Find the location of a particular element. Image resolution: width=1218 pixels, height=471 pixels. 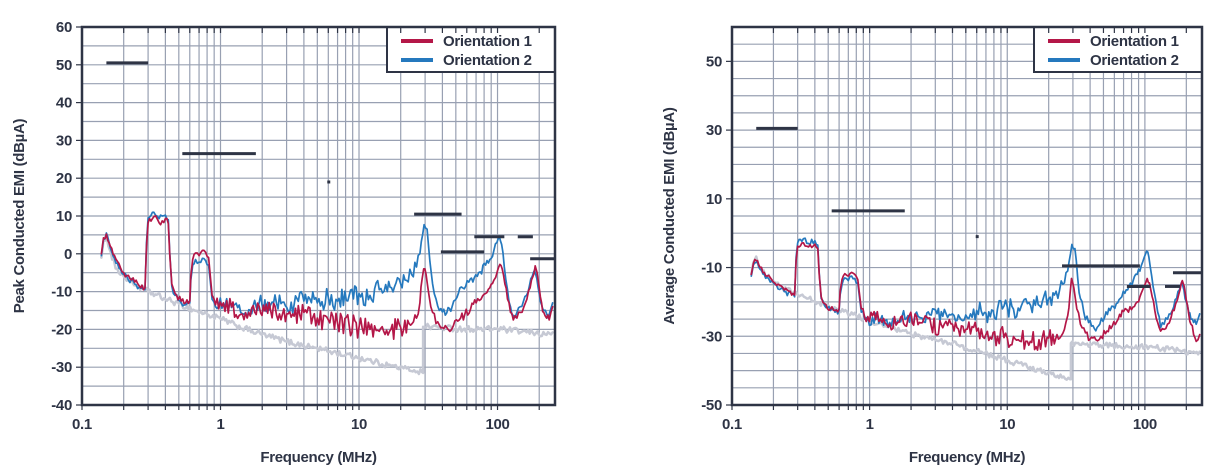

y-tick-label: 20 is located at coordinates (64, 178).